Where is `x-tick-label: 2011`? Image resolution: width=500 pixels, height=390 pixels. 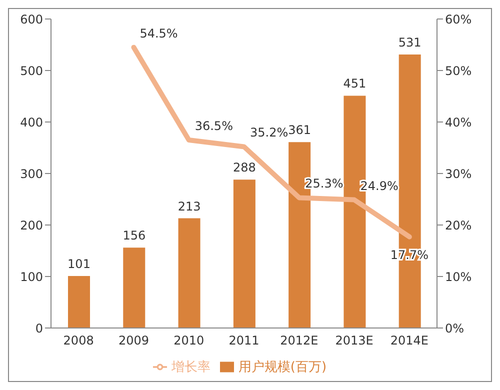
x-tick-label: 2011 is located at coordinates (244, 341).